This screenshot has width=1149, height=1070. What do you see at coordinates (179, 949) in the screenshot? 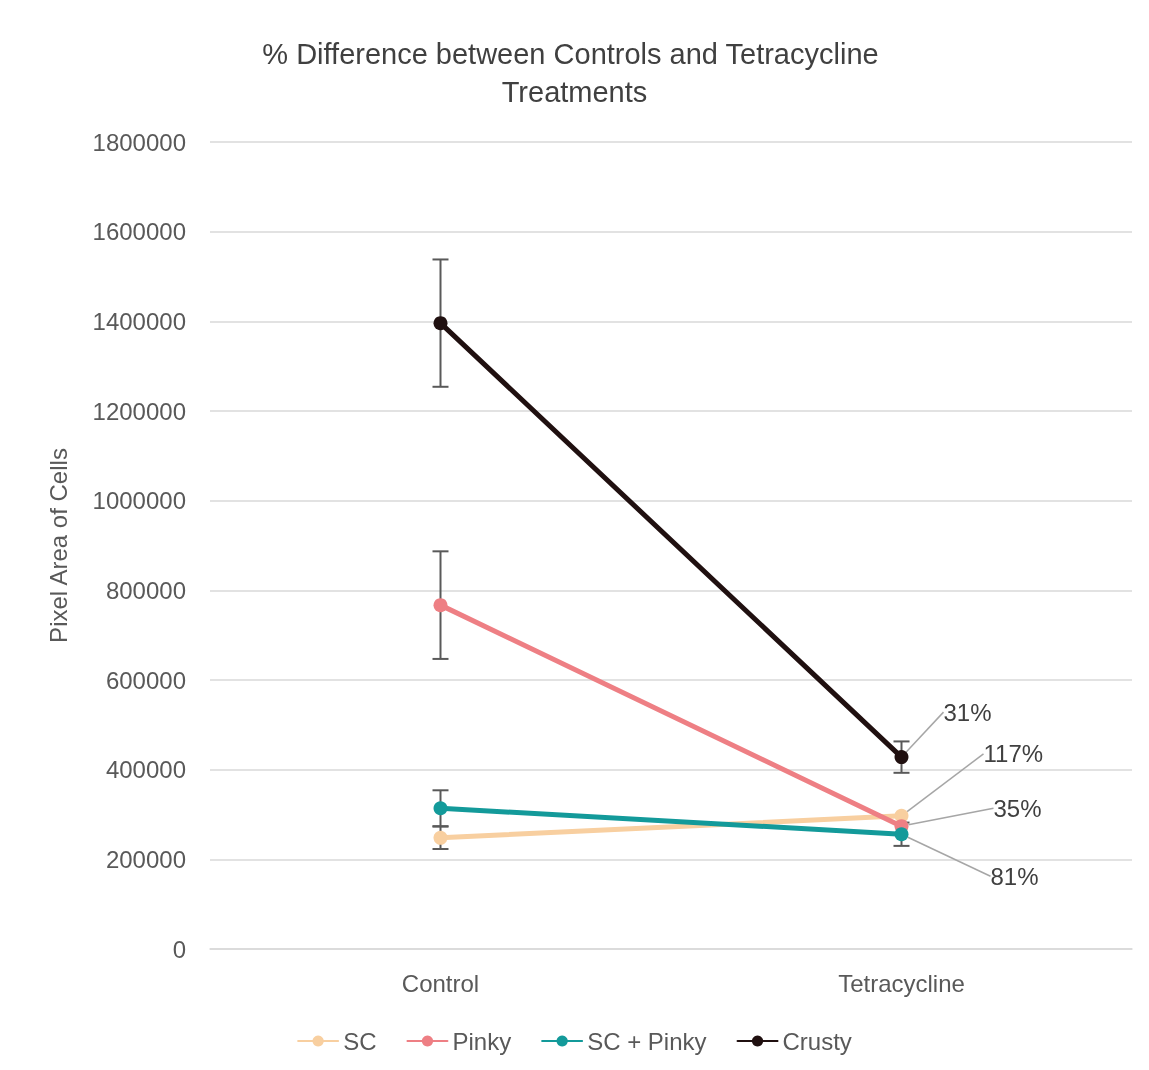
I see `y-tick-label: 0` at bounding box center [179, 949].